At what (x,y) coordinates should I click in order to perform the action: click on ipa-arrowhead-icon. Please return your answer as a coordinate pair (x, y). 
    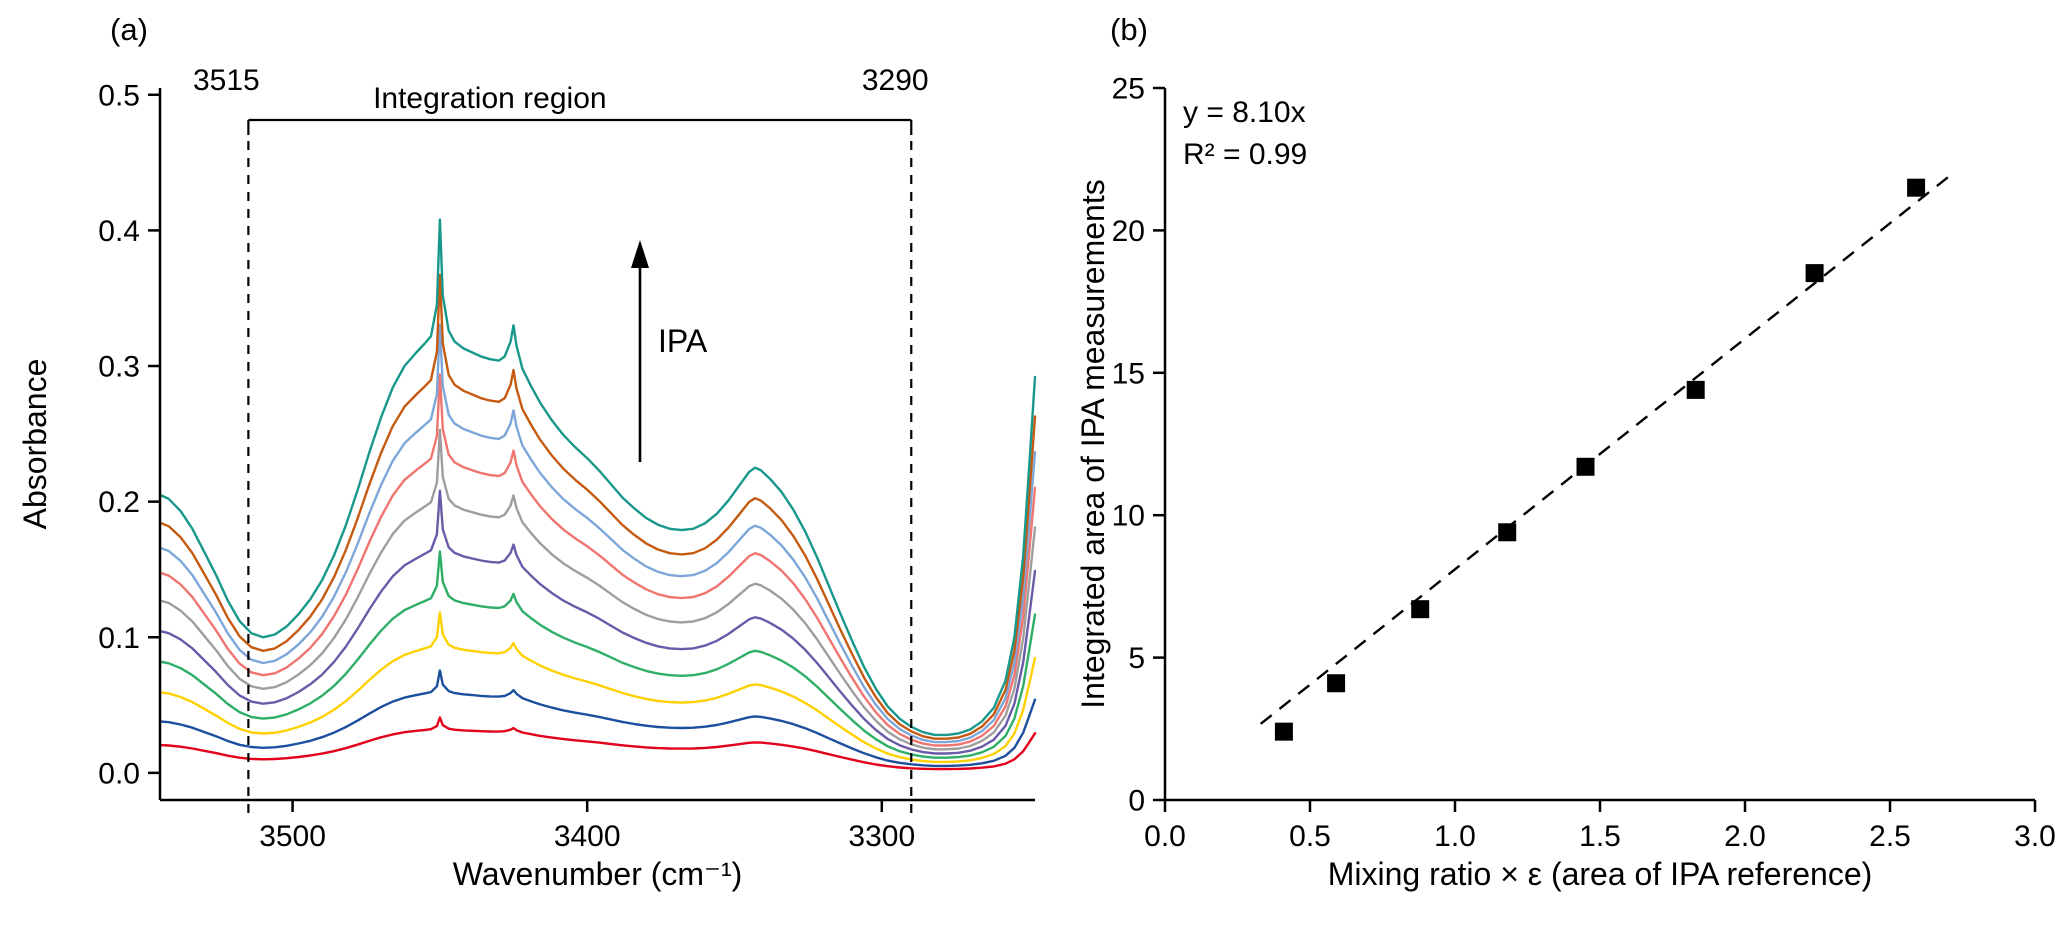
    Looking at the image, I should click on (640, 254).